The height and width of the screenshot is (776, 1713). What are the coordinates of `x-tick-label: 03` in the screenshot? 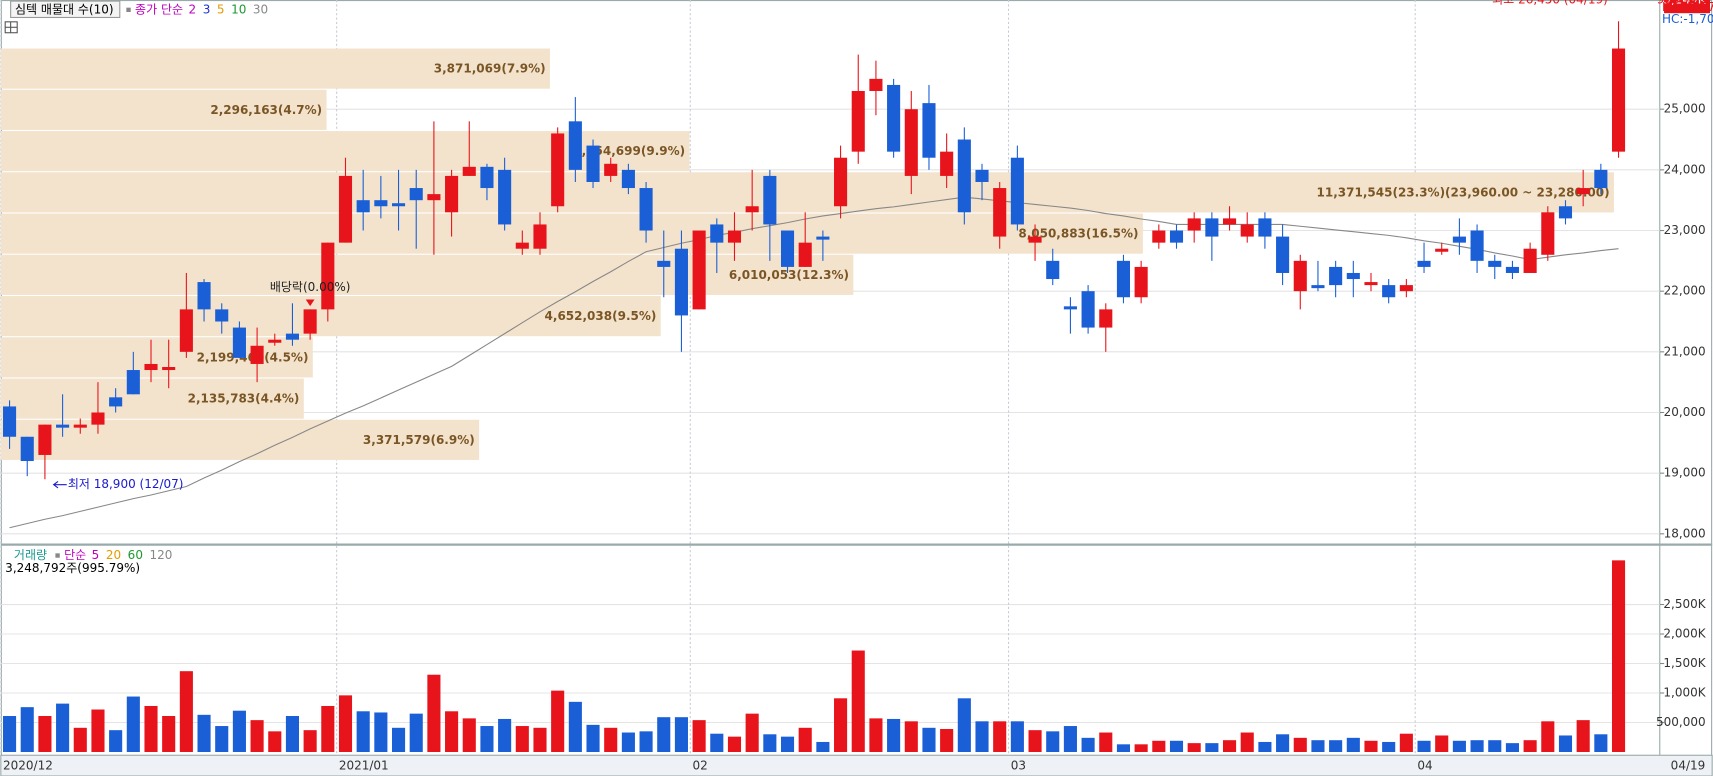 It's located at (1018, 766).